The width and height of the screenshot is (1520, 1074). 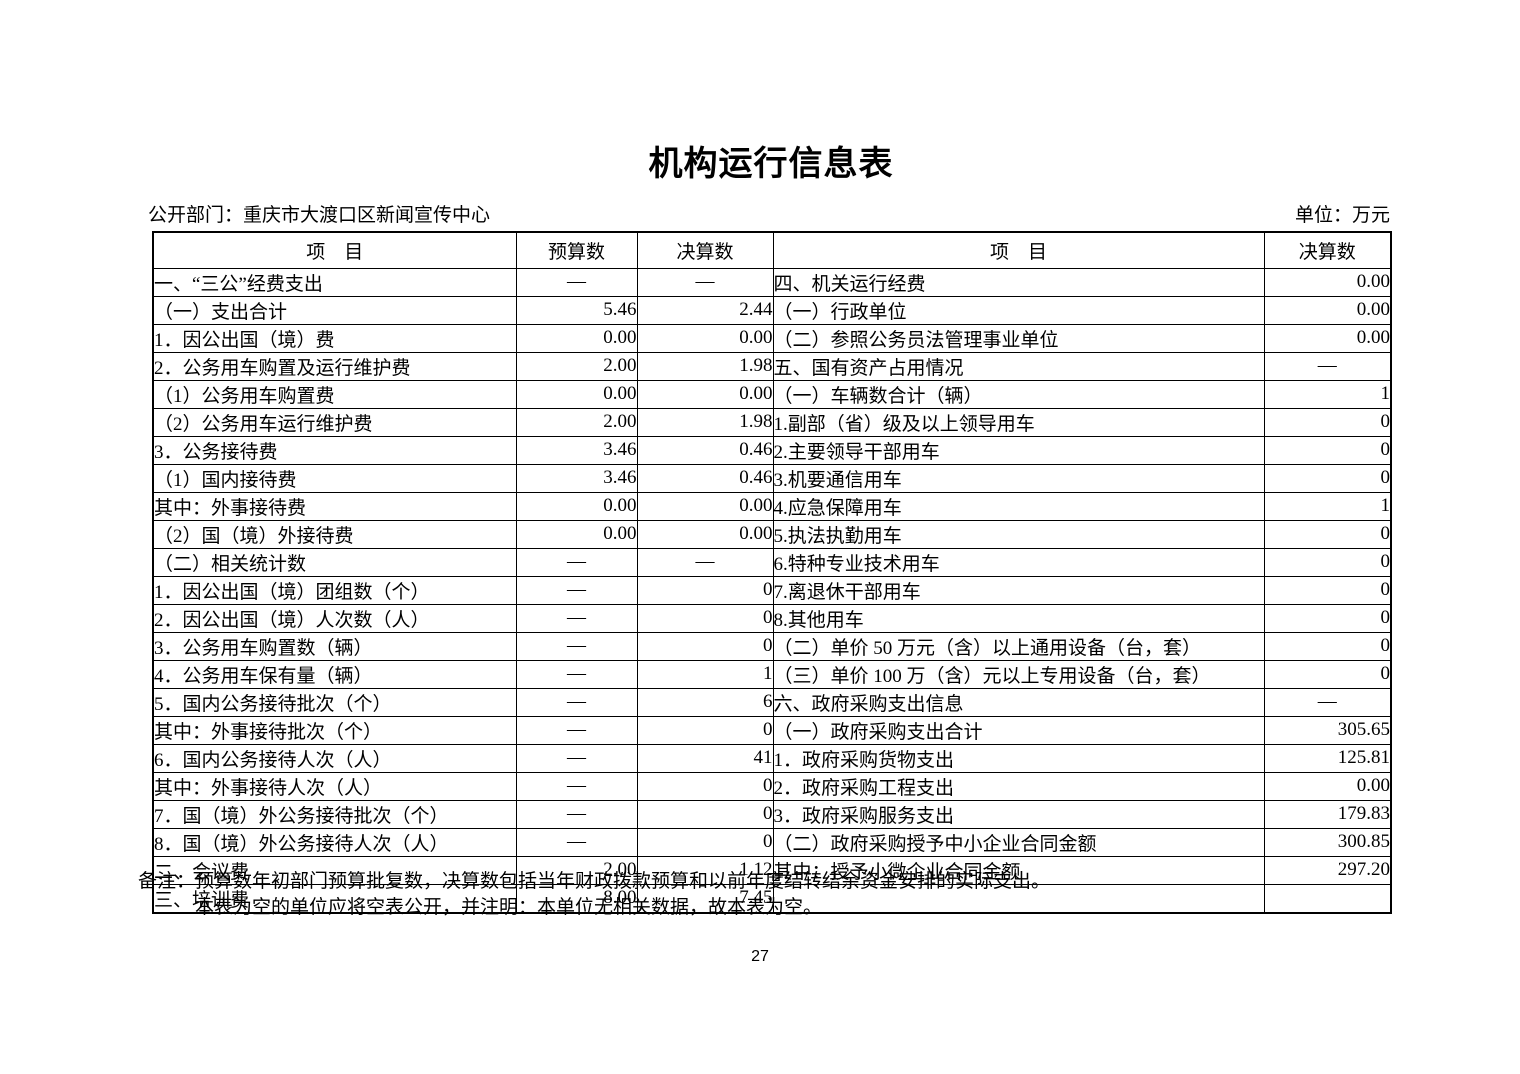 What do you see at coordinates (1018, 310) in the screenshot?
I see `item-cell-right: （一）行政单位` at bounding box center [1018, 310].